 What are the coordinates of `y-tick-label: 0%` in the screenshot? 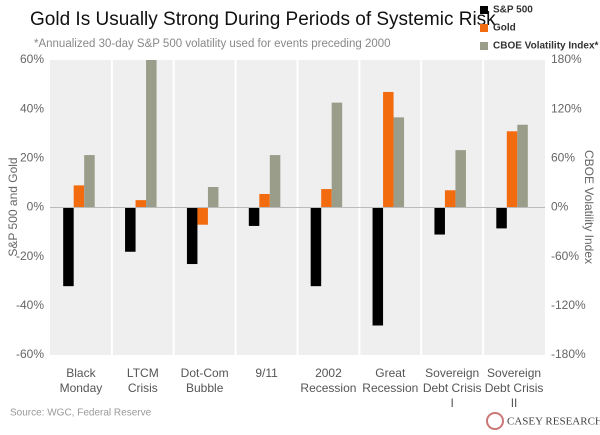 It's located at (36, 207).